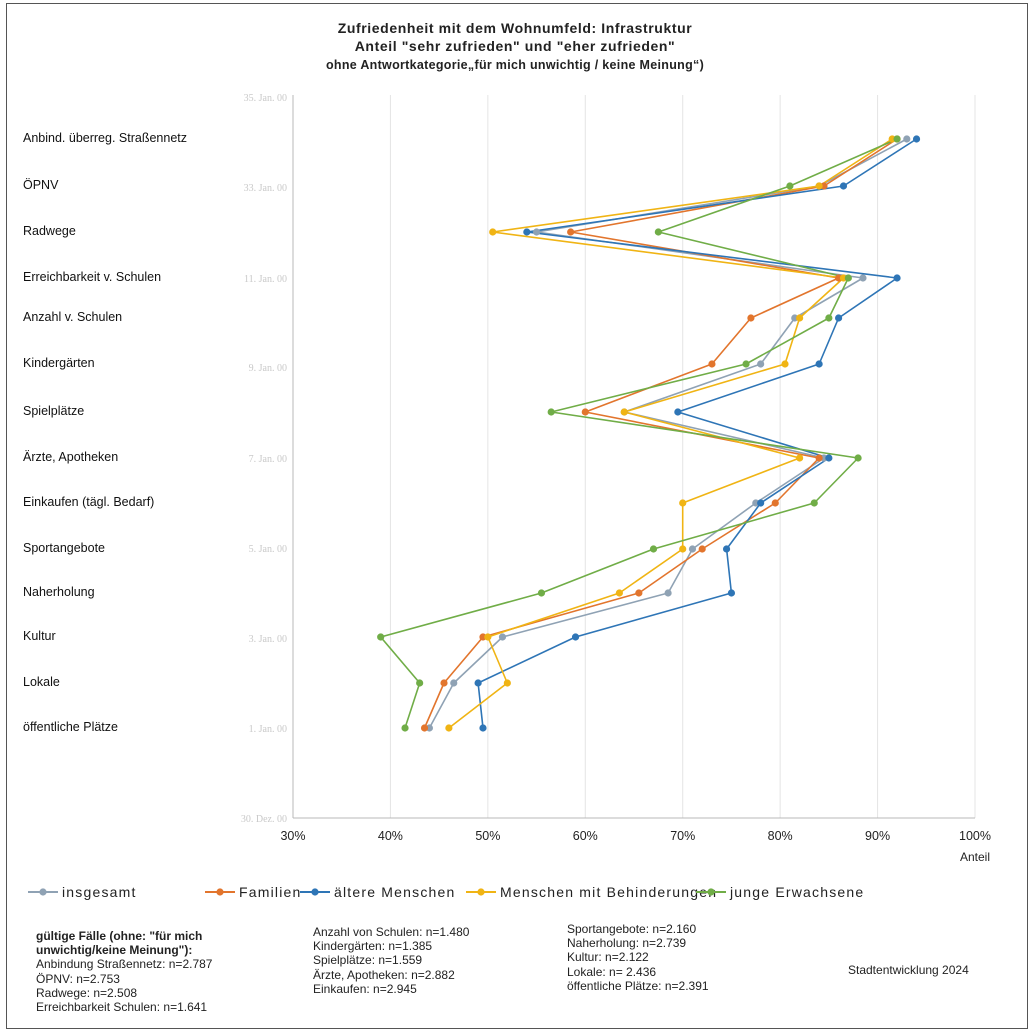 The image size is (1030, 1033). I want to click on category-label: Erreichbarkeit v. Schulen, so click(92, 277).